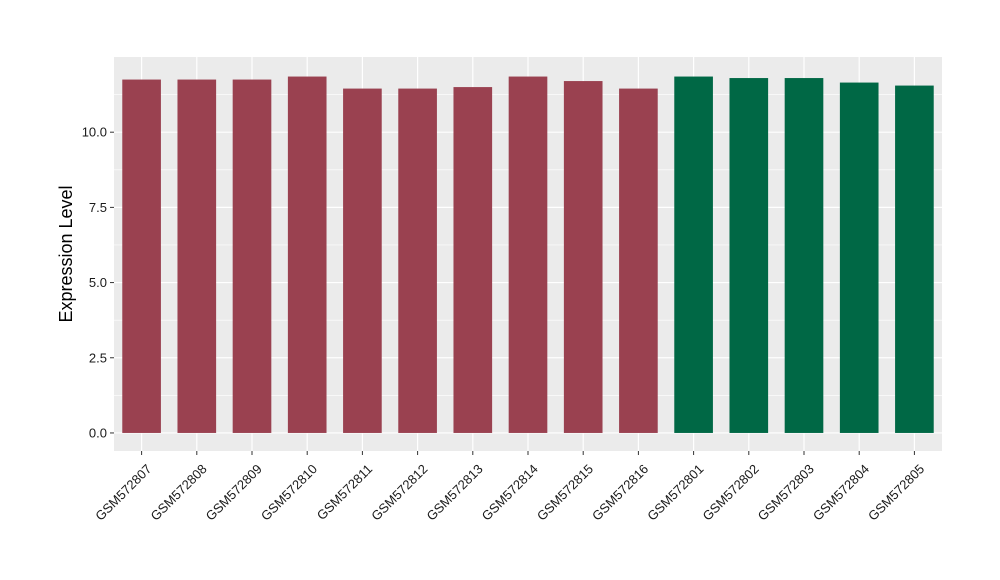 This screenshot has height=580, width=1000. Describe the element at coordinates (454, 492) in the screenshot. I see `x-tick-label: GSM572813` at that location.